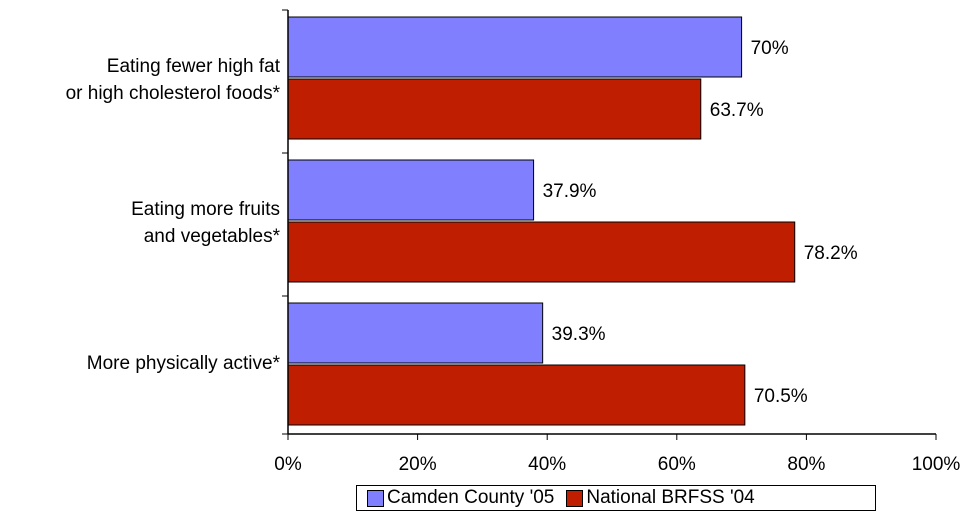 The image size is (967, 514). What do you see at coordinates (831, 253) in the screenshot?
I see `data-label: 78.2%` at bounding box center [831, 253].